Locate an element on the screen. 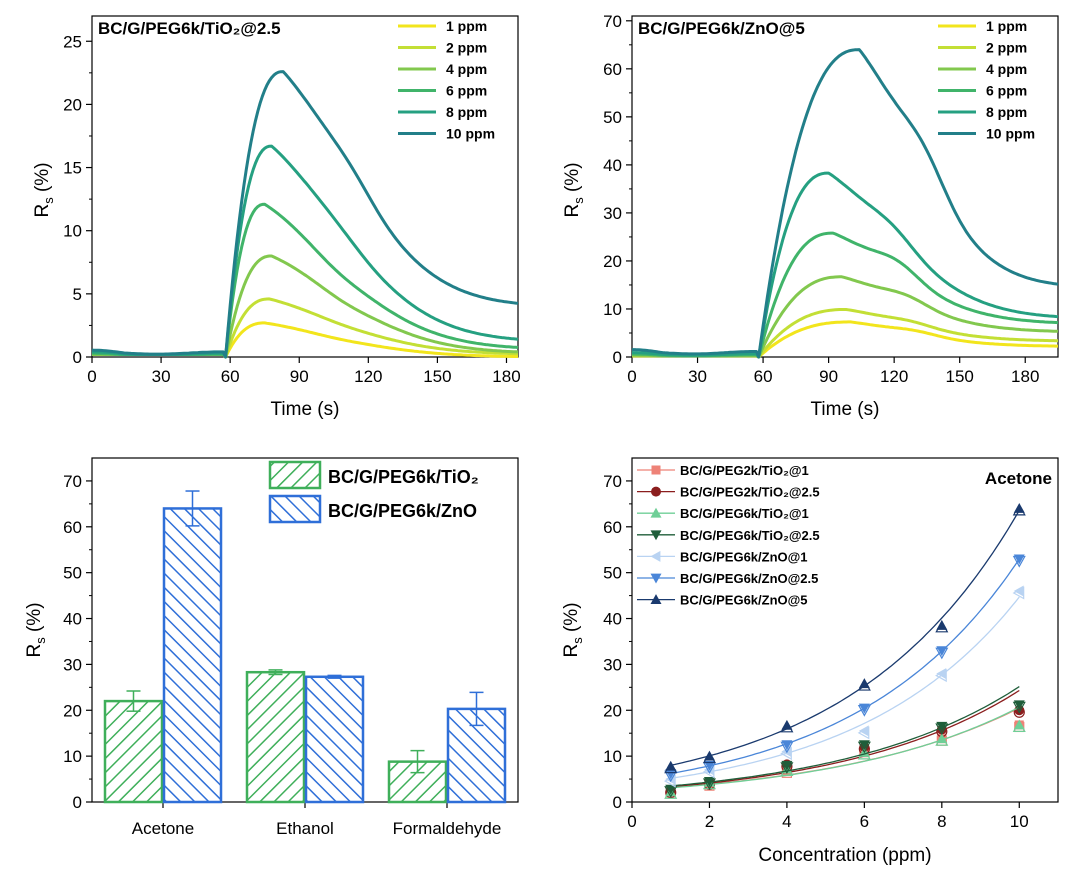 The height and width of the screenshot is (870, 1080). panel-top-left-ytick-label: 0 is located at coordinates (77, 357).